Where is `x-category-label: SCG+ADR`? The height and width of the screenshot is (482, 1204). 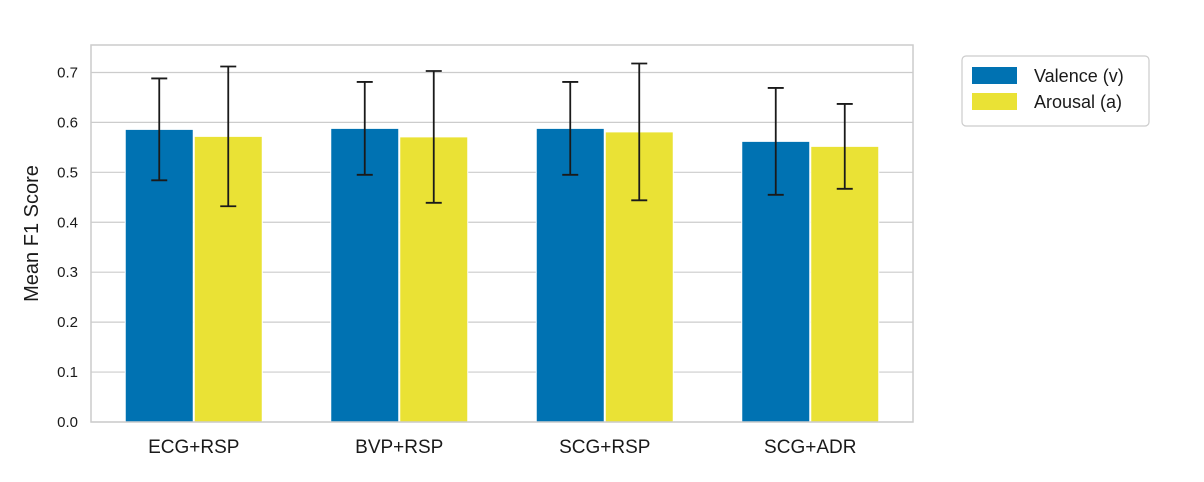
x-category-label: SCG+ADR is located at coordinates (810, 447).